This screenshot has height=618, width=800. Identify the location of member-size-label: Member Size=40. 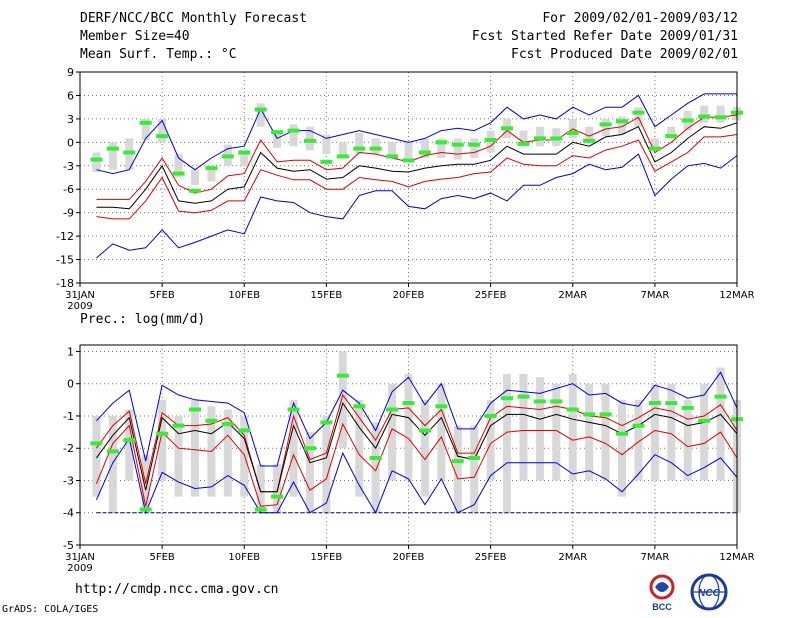
(135, 36).